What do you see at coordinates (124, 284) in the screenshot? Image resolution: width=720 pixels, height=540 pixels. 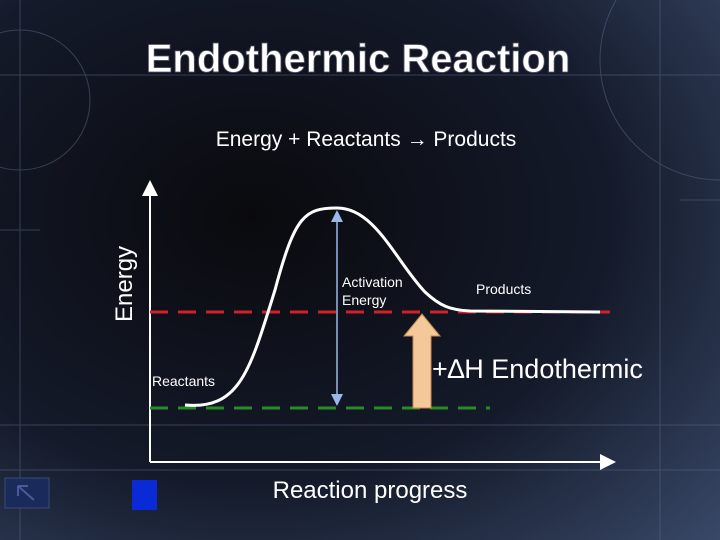 I see `y-axis-label: Energy` at bounding box center [124, 284].